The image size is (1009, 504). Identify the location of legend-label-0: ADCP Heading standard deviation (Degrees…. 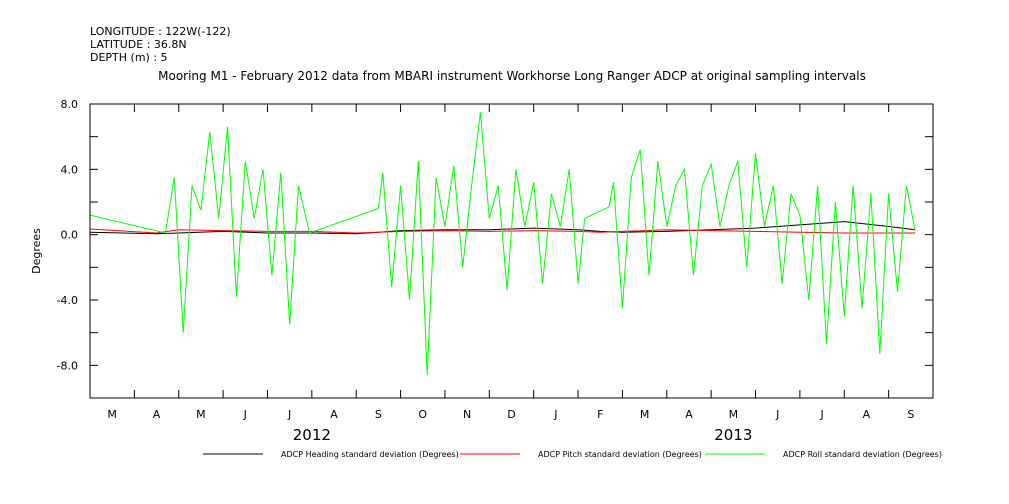
(370, 454).